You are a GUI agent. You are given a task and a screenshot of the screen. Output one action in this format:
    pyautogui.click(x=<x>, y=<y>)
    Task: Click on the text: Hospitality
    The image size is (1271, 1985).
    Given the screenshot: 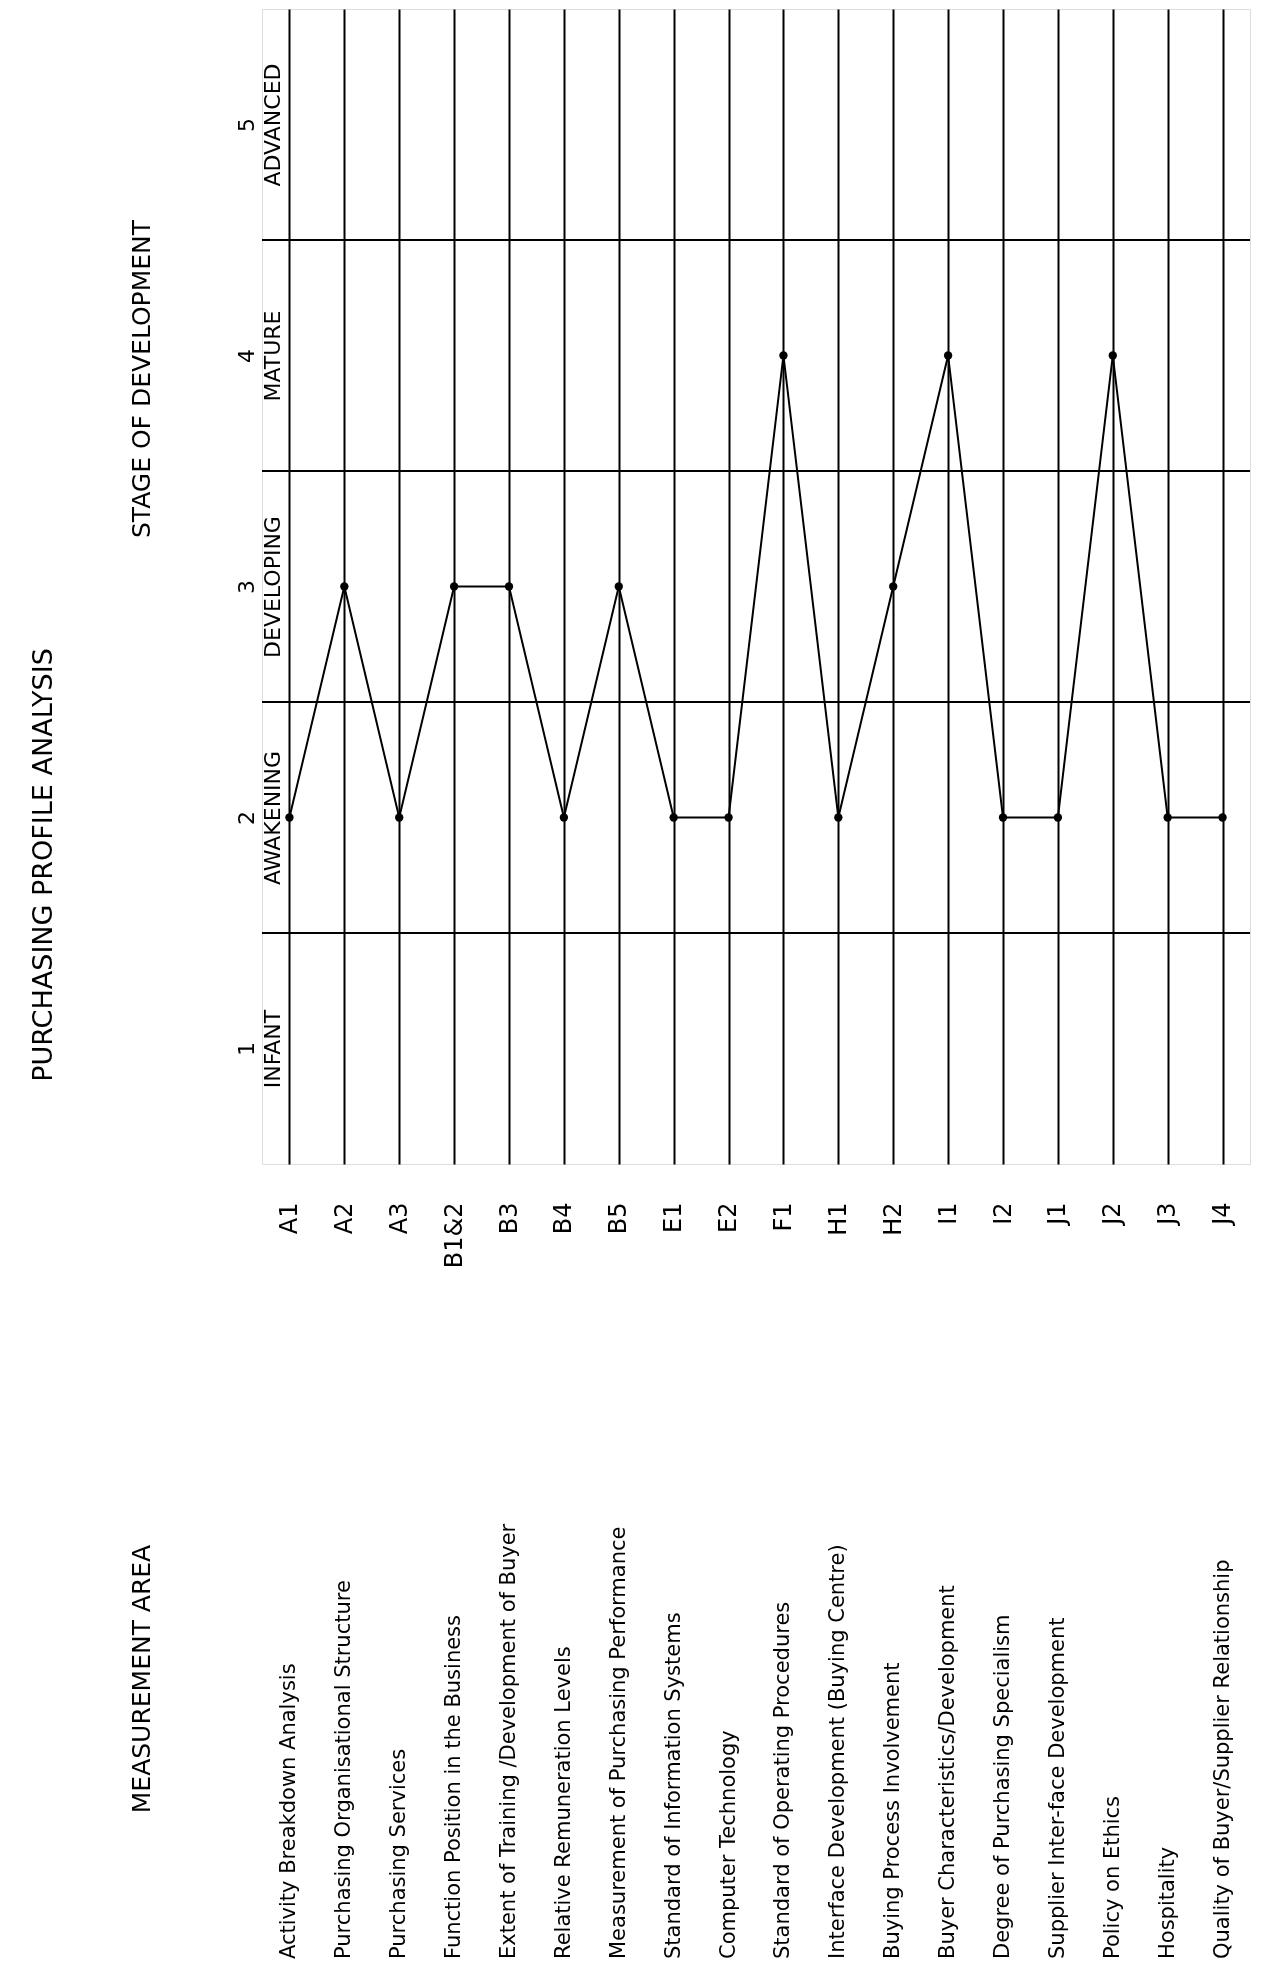 What is the action you would take?
    pyautogui.click(x=1166, y=1902)
    